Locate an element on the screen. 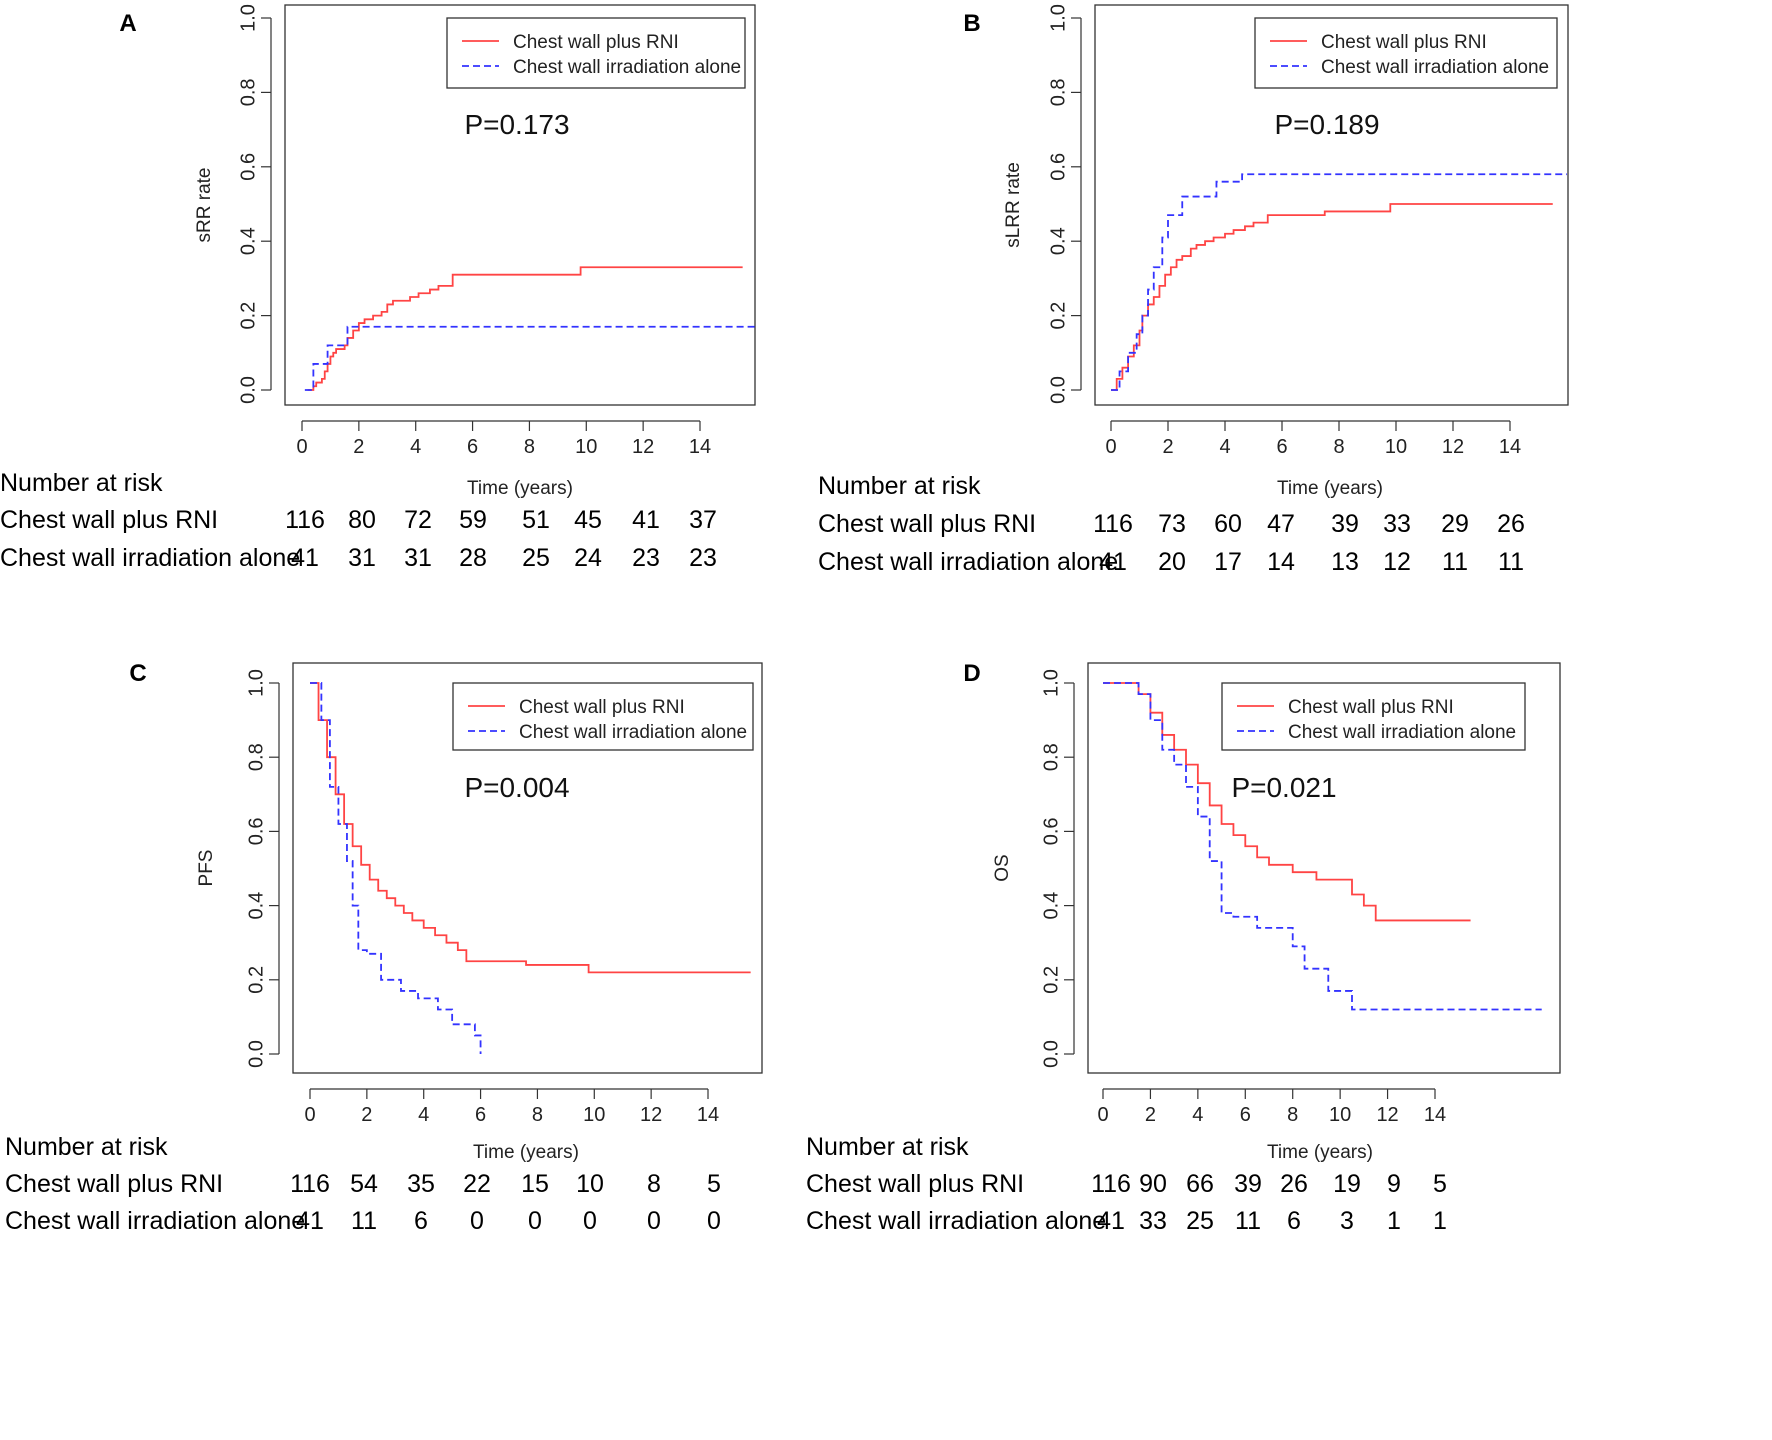 The image size is (1772, 1440). risk-count: 37 is located at coordinates (703, 520).